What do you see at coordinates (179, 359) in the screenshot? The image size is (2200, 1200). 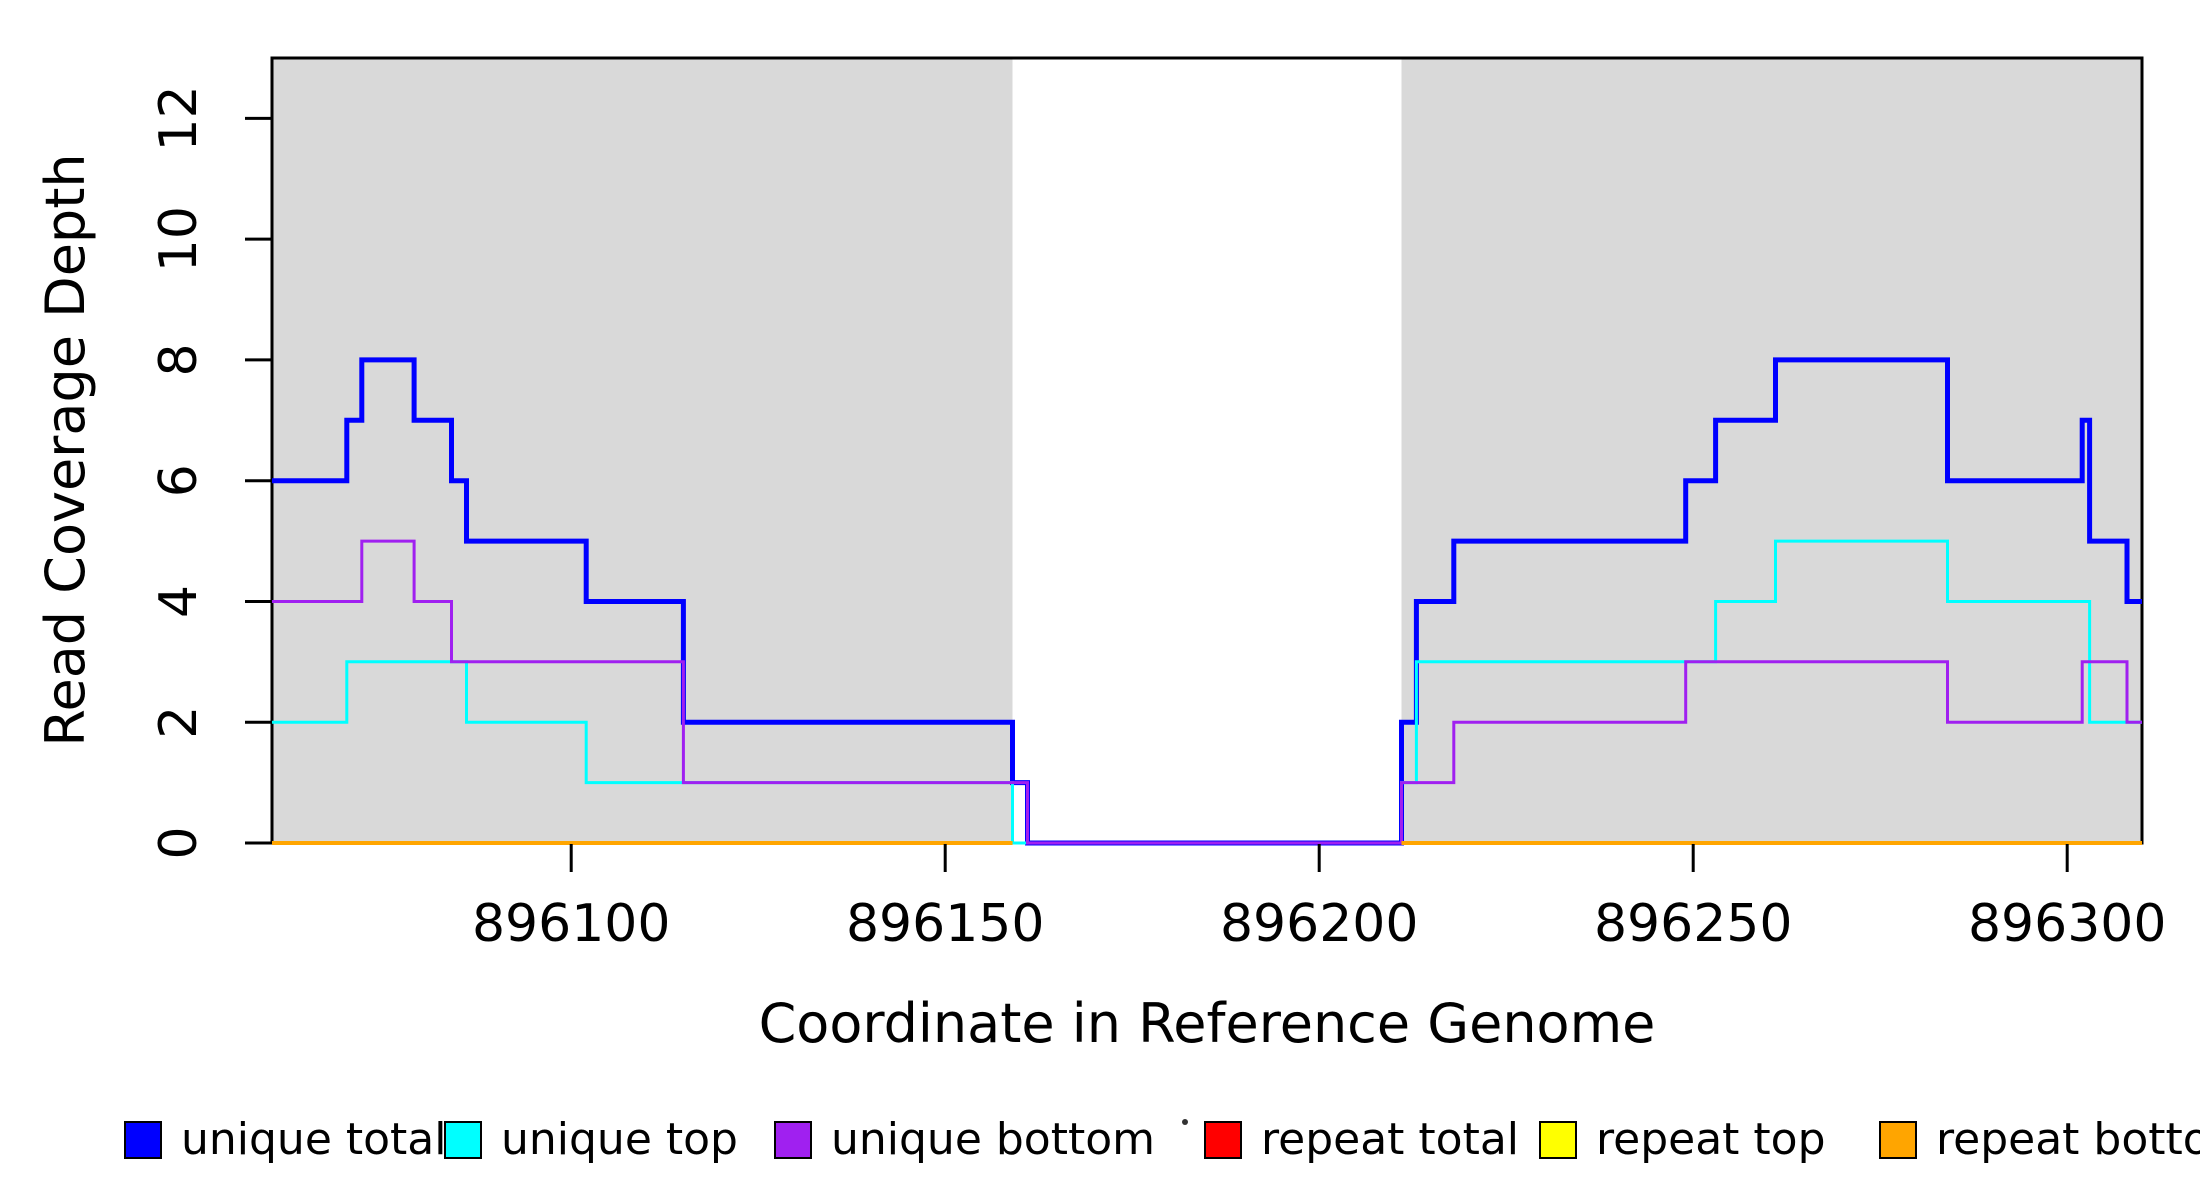 I see `y-tick-label: 8` at bounding box center [179, 359].